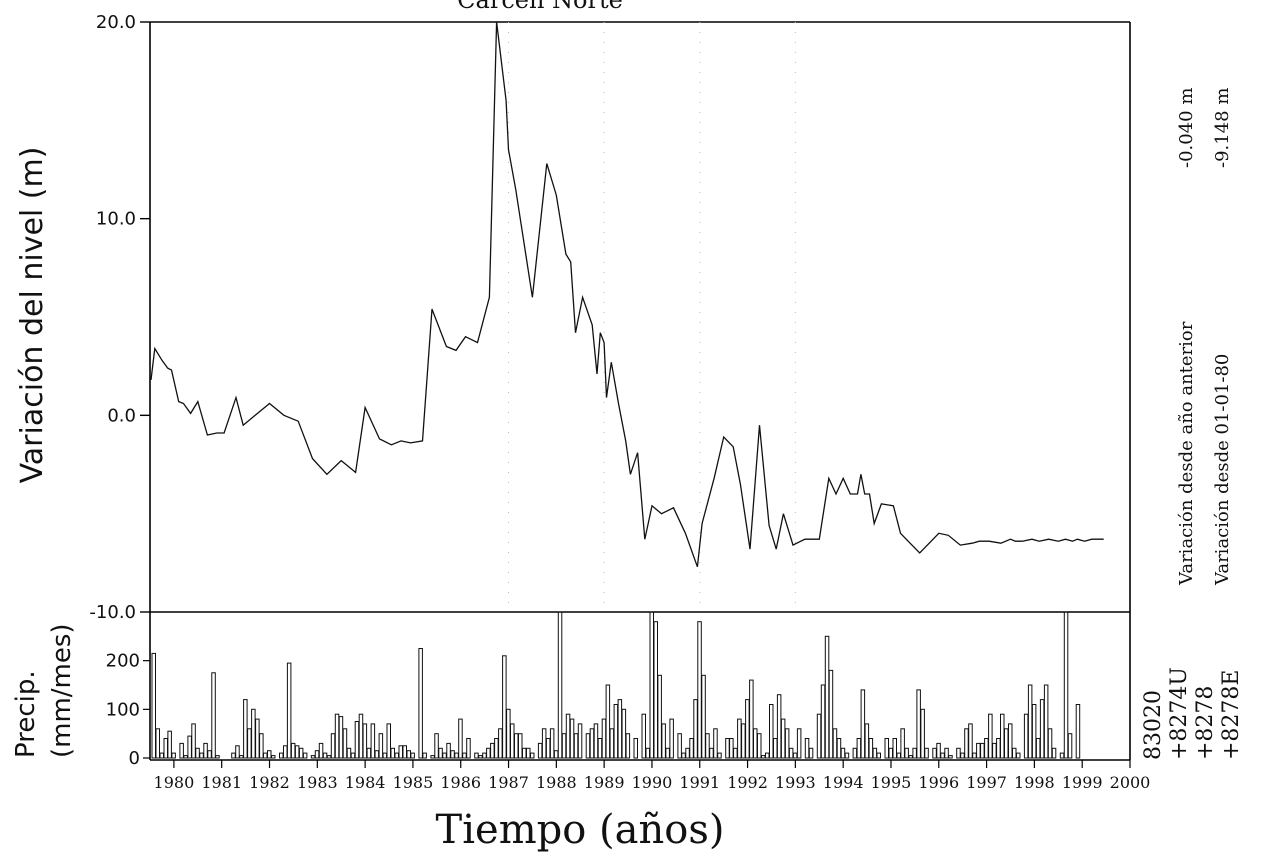 The height and width of the screenshot is (858, 1261). Describe the element at coordinates (1153, 725) in the screenshot. I see `station-code: 83020` at that location.